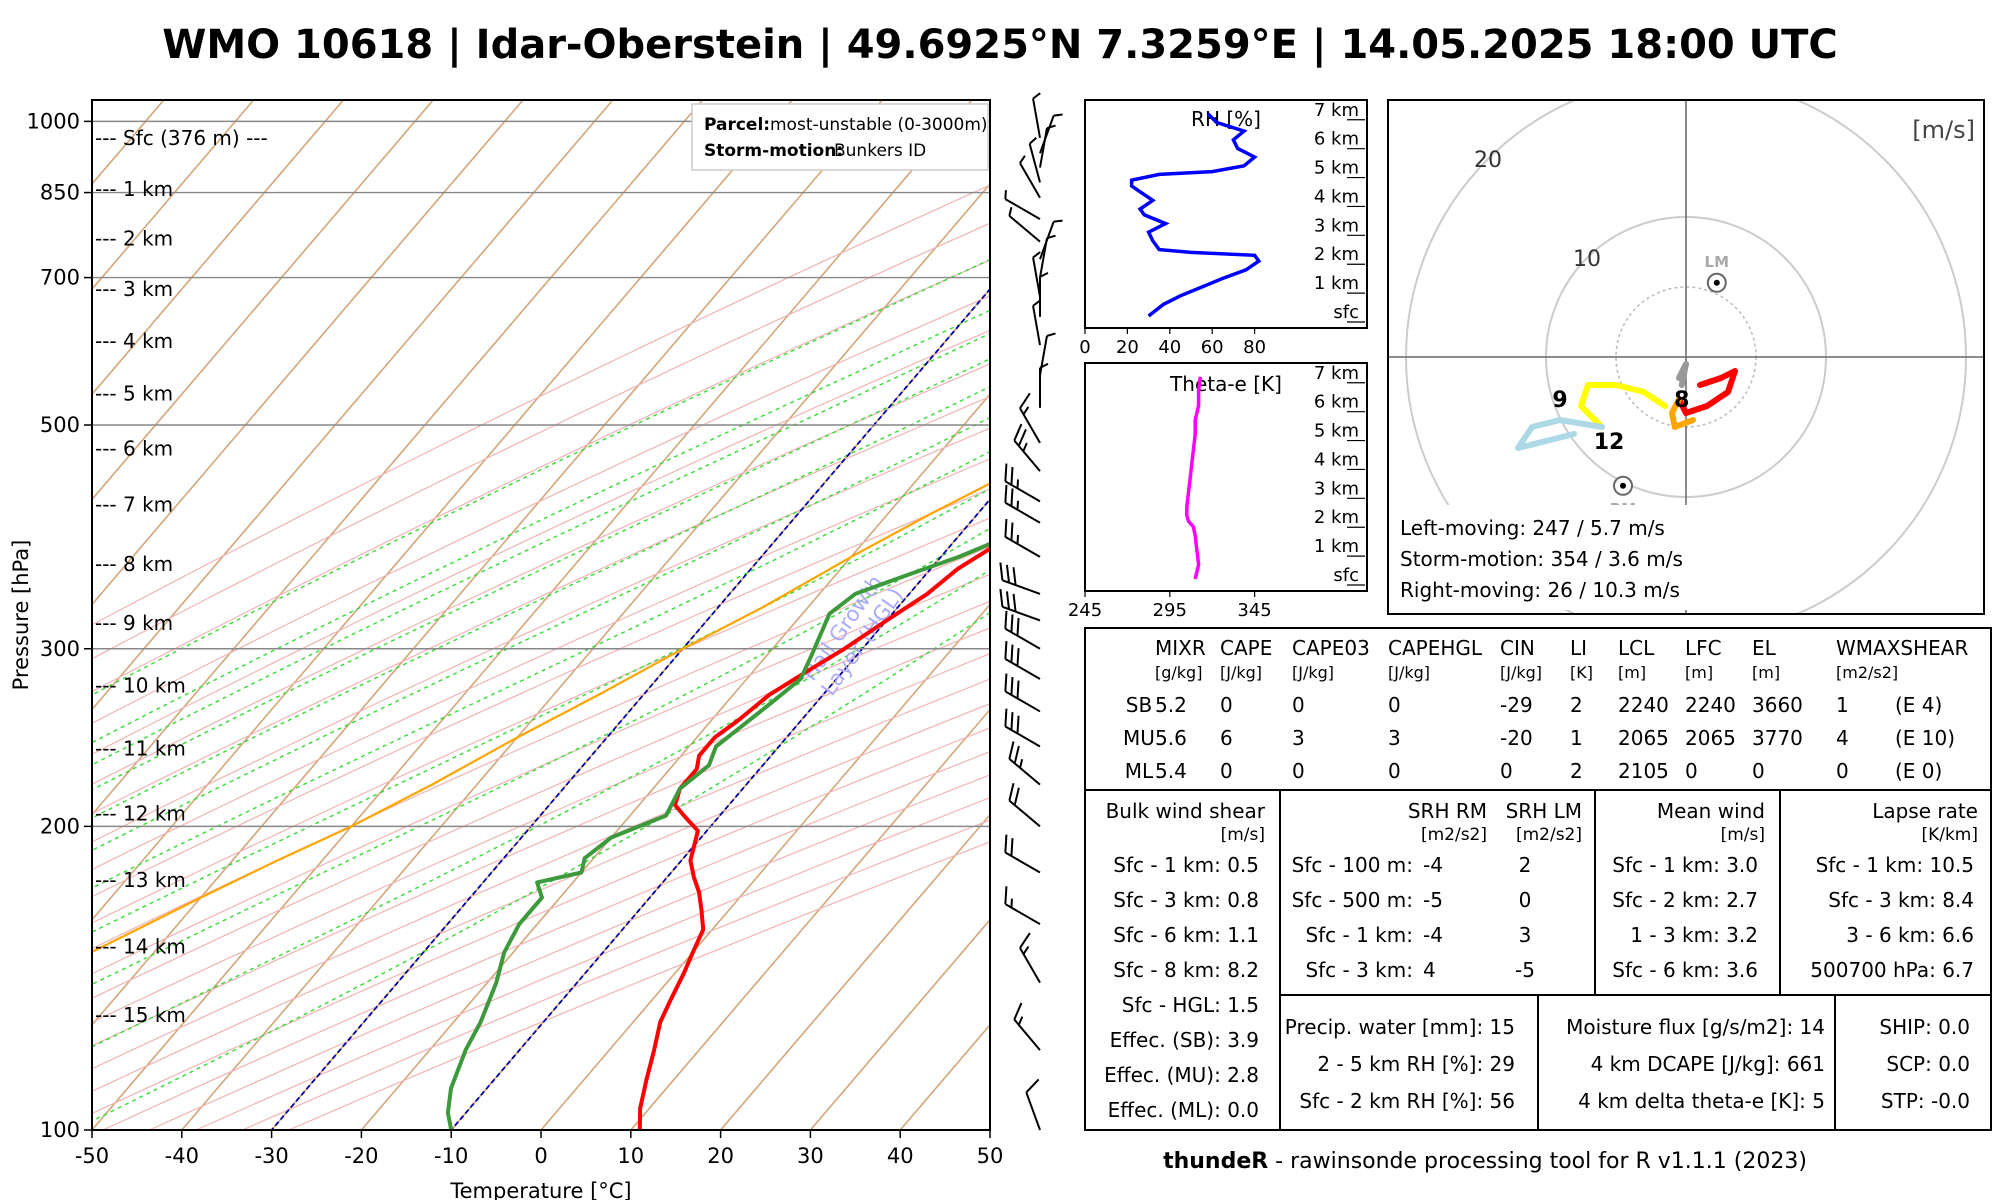  What do you see at coordinates (1892, 970) in the screenshot?
I see `lapse-rate-row: 500700 hPa: 6.7` at bounding box center [1892, 970].